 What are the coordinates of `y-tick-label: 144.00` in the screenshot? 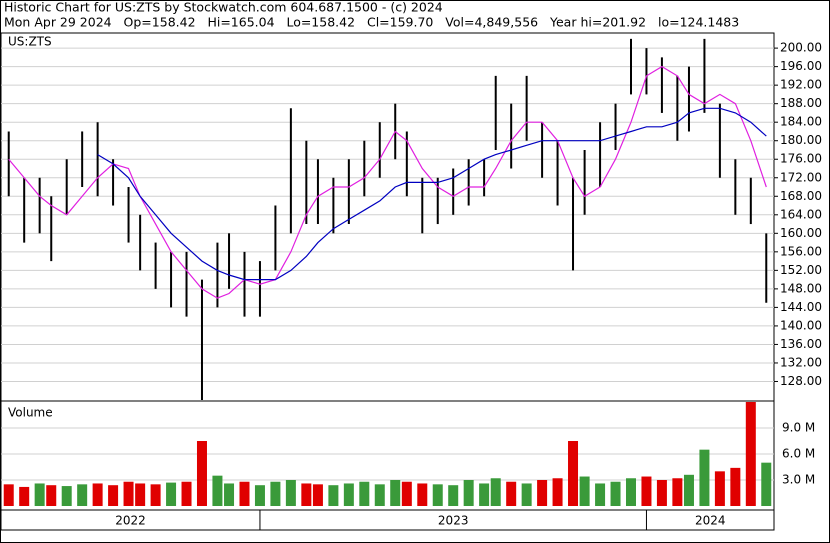 It's located at (801, 307).